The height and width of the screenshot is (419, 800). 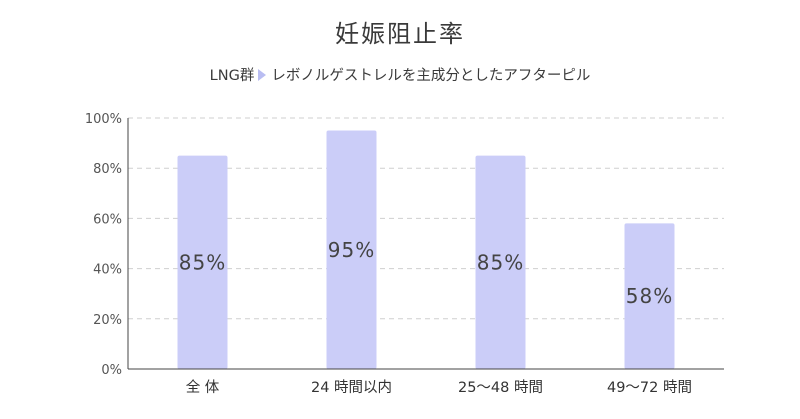 I want to click on y-tick-label: 60%, so click(x=107, y=219).